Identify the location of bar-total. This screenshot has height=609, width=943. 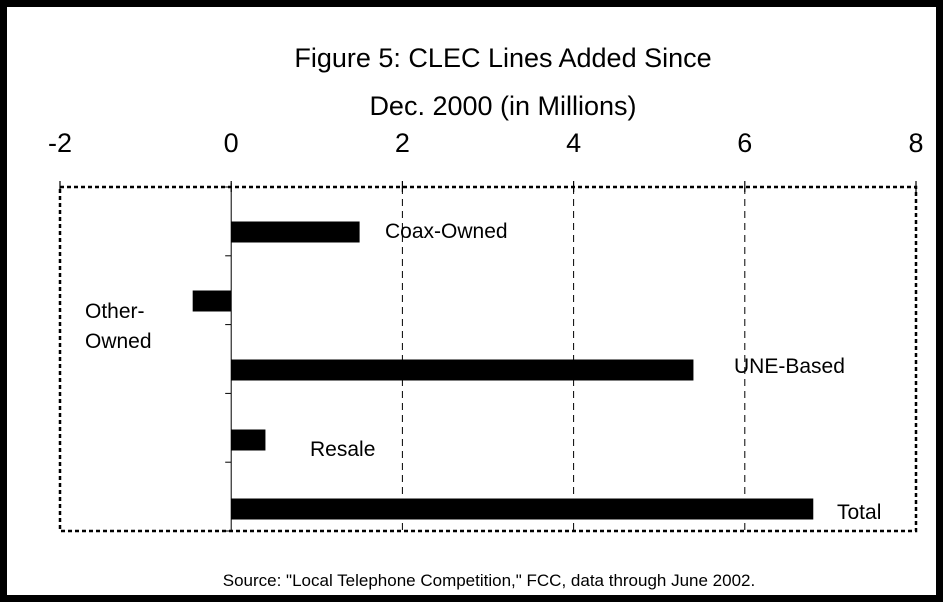
(522, 509).